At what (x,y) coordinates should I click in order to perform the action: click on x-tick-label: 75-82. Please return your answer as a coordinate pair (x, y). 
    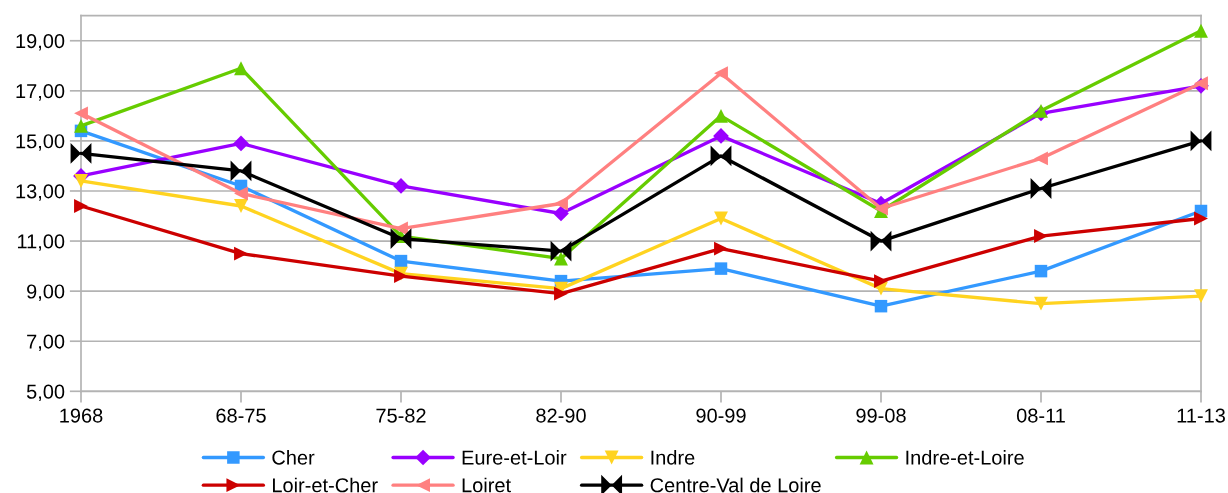
    Looking at the image, I should click on (401, 415).